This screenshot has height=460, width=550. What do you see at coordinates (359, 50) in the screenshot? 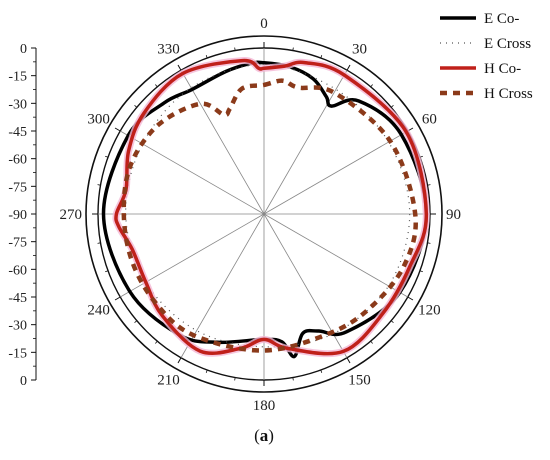
I see `angle-label-30: 30` at bounding box center [359, 50].